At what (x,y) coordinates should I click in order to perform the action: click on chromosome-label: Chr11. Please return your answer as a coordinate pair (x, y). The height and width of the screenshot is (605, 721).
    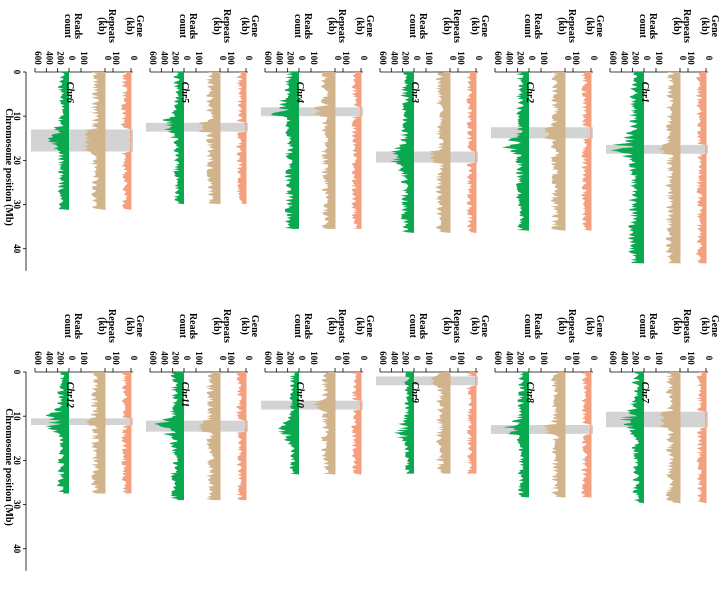
    Looking at the image, I should click on (184, 395).